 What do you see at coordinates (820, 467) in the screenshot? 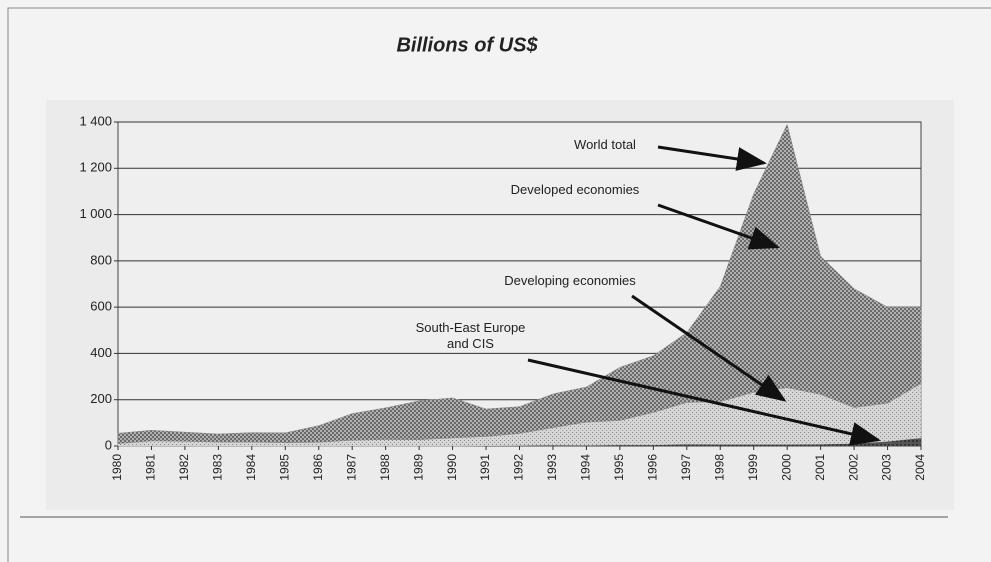
I see `x-tick-label: 2001` at bounding box center [820, 467].